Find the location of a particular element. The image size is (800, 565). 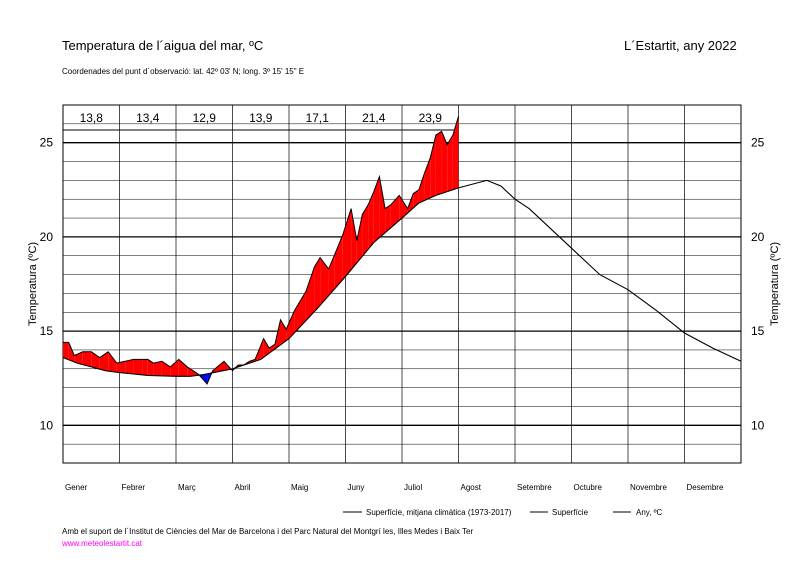

x-tick-label-month: Setembre is located at coordinates (534, 487).